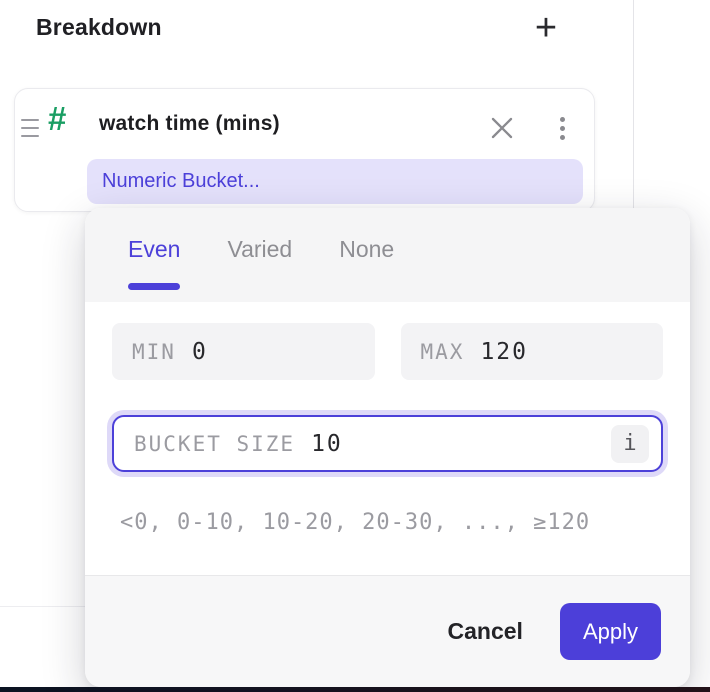 This screenshot has width=710, height=692. What do you see at coordinates (215, 443) in the screenshot?
I see `bucket-size-label: BUCKET SIZE` at bounding box center [215, 443].